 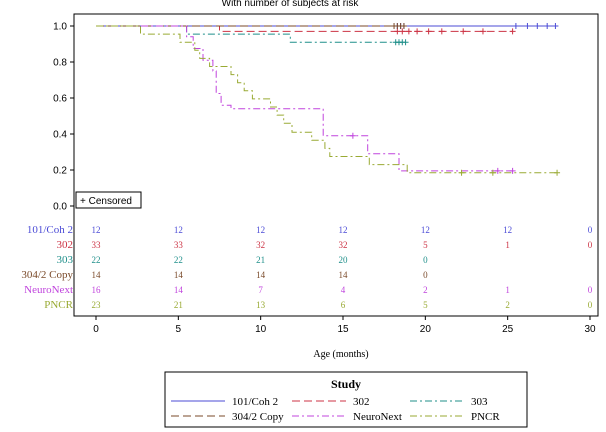 What do you see at coordinates (60, 171) in the screenshot?
I see `y-tick-label: 0.2` at bounding box center [60, 171].